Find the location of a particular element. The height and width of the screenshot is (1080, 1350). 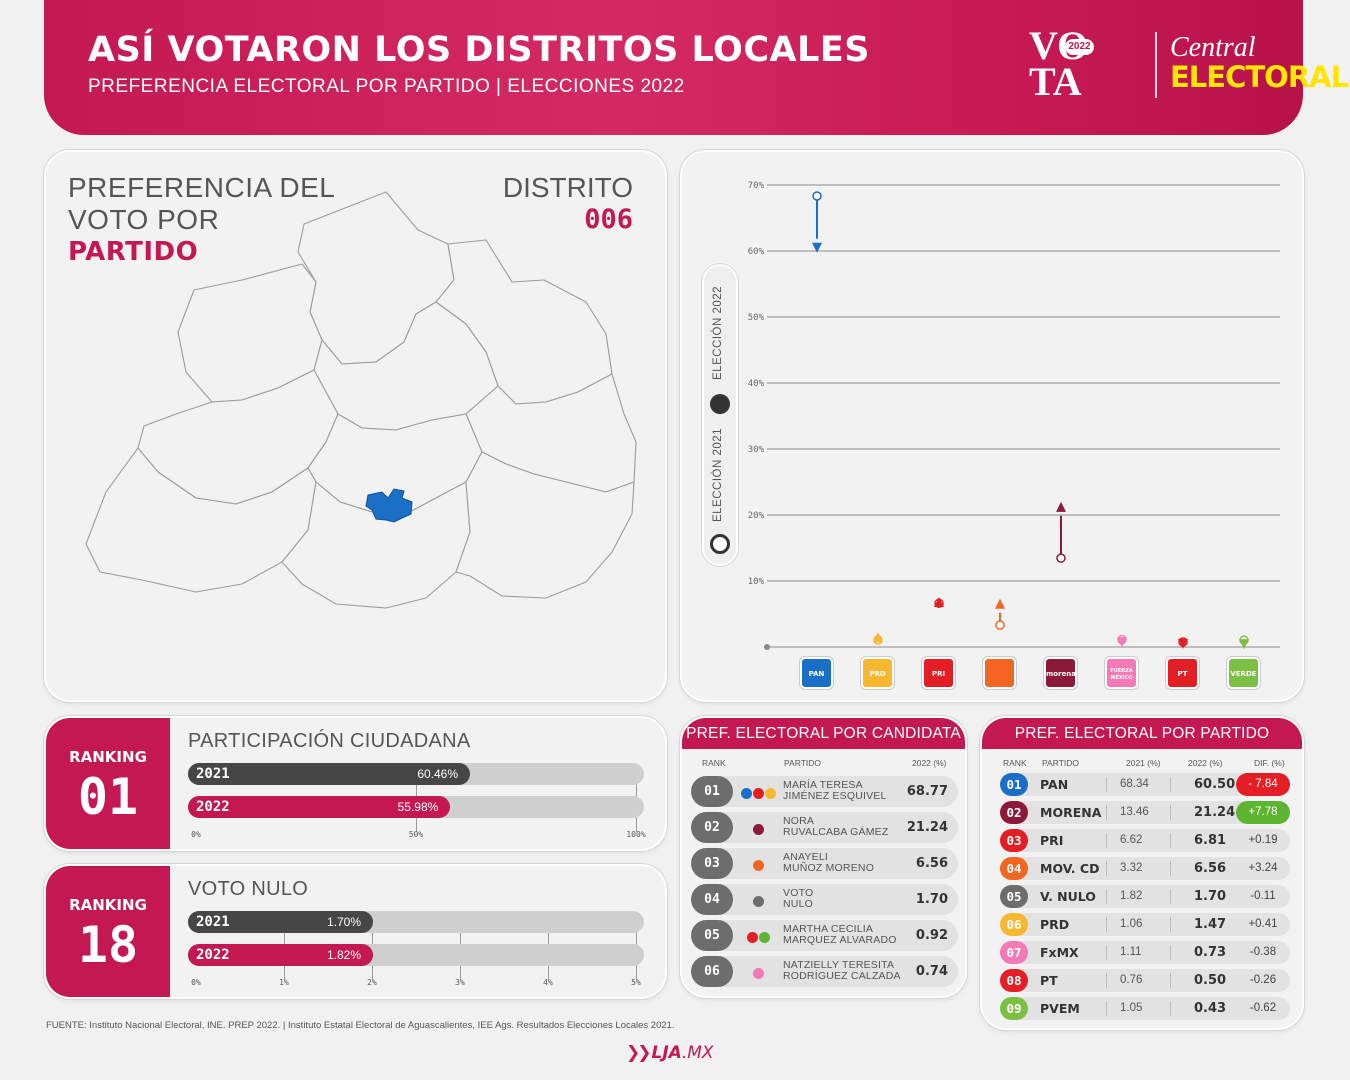

point-2021-pan is located at coordinates (817, 196).